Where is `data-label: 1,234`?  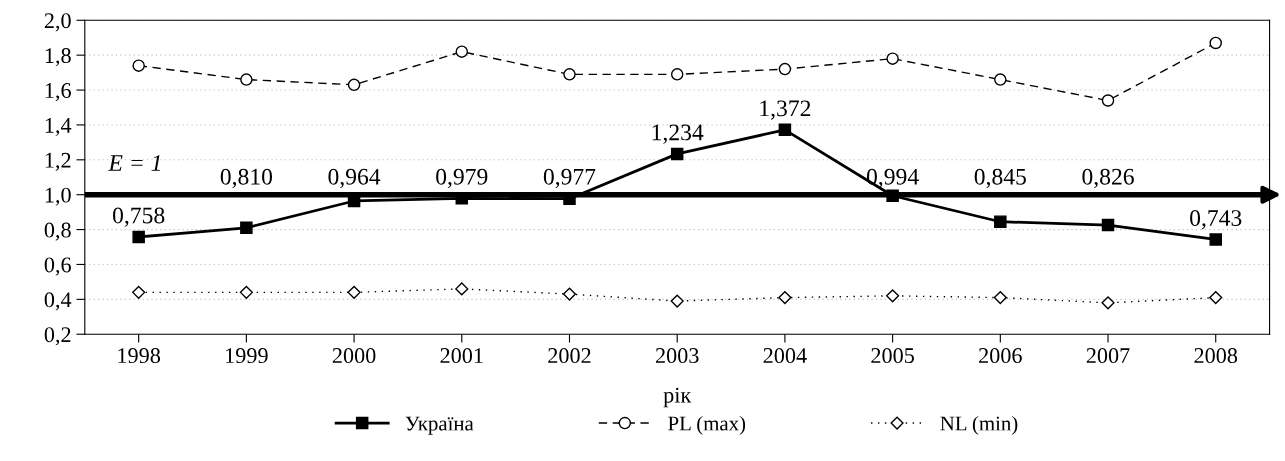 data-label: 1,234 is located at coordinates (678, 134).